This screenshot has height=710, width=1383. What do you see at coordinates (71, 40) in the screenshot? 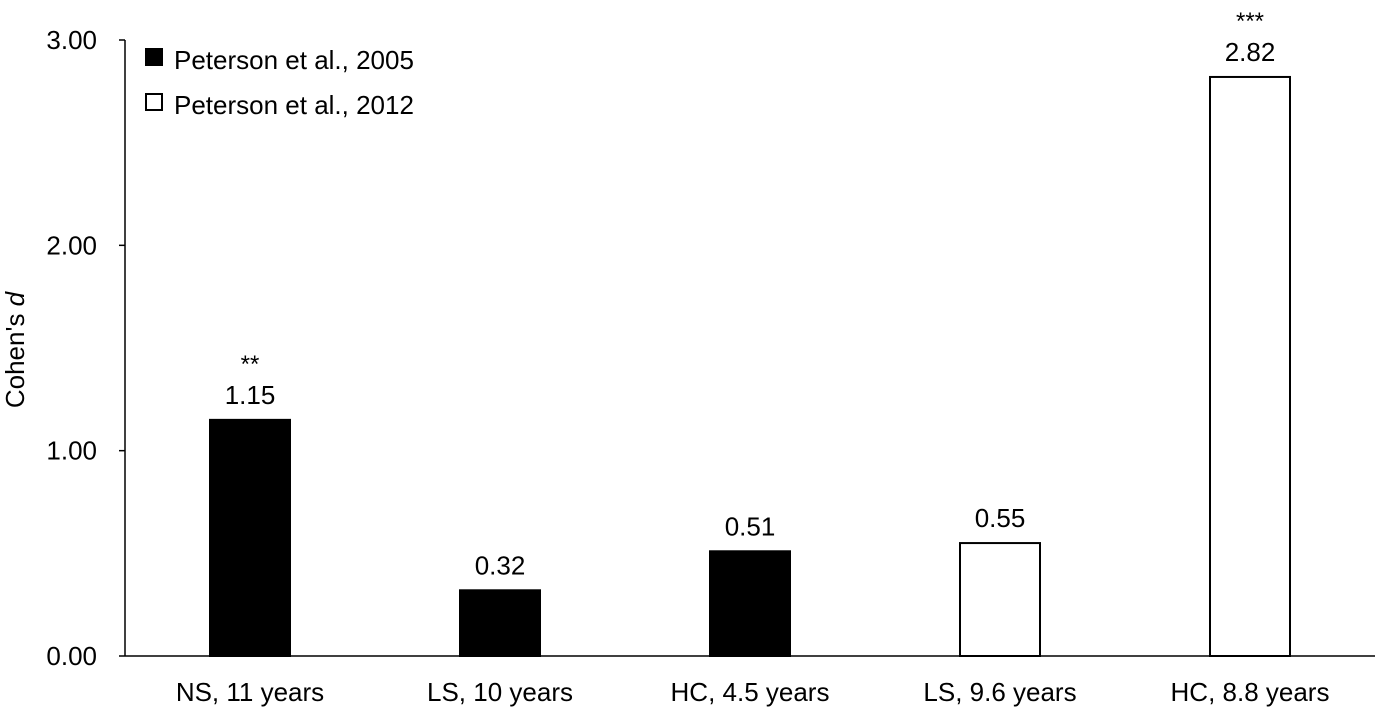
I see `y-tick-label: 3.00` at bounding box center [71, 40].